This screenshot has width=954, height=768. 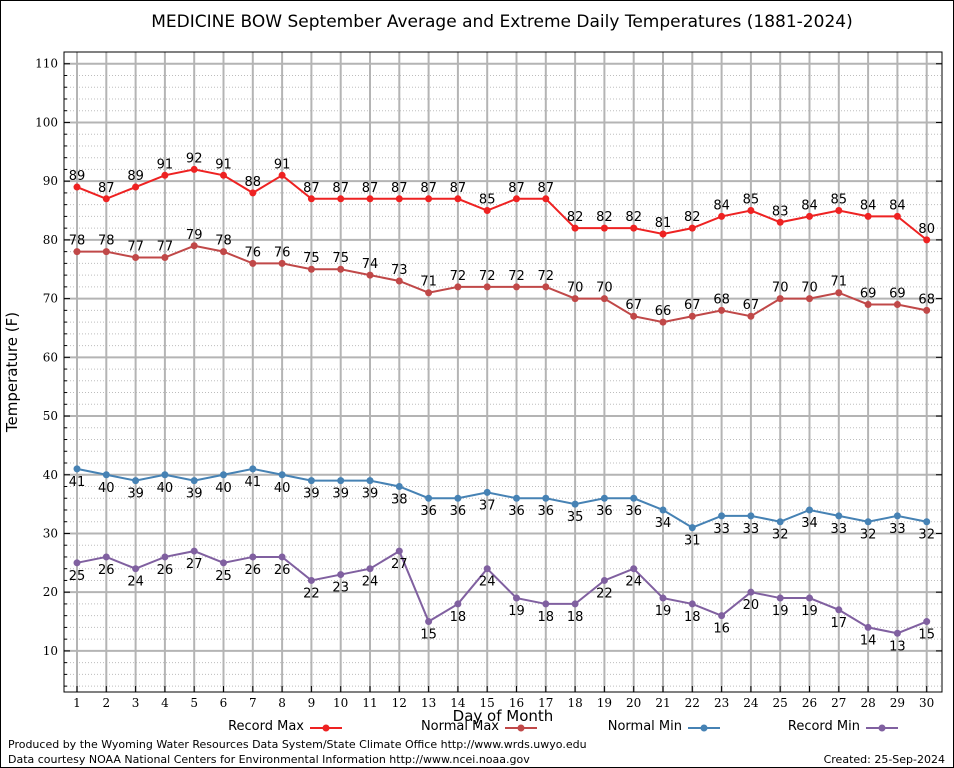 I want to click on x-tick-label: 10, so click(x=340, y=703).